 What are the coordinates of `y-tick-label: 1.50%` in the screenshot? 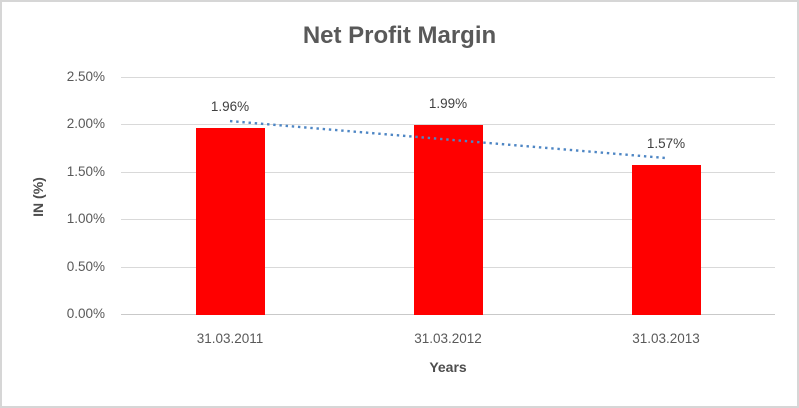 It's located at (85, 171).